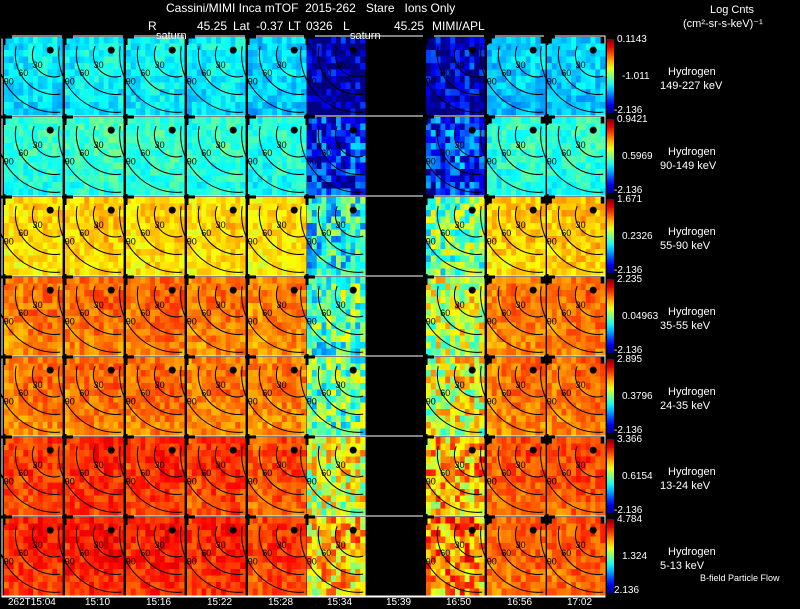 The height and width of the screenshot is (609, 800). Describe the element at coordinates (395, 156) in the screenshot. I see `image-cell` at that location.